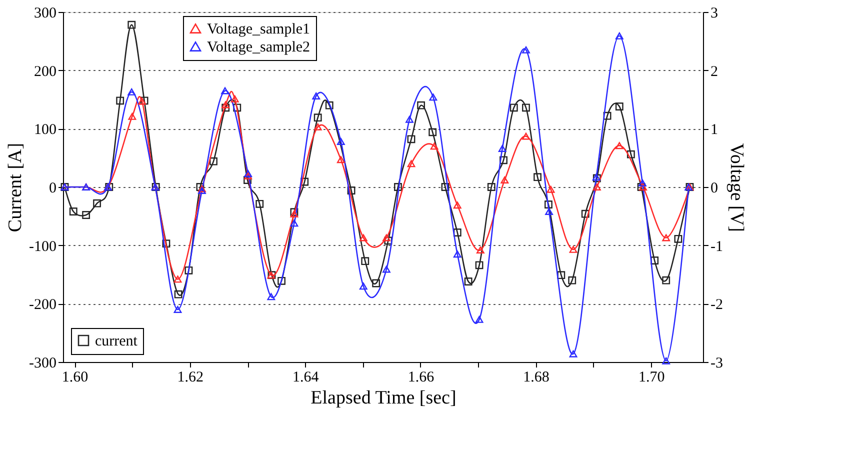  Describe the element at coordinates (52, 188) in the screenshot. I see `y-tick-label: 0` at that location.